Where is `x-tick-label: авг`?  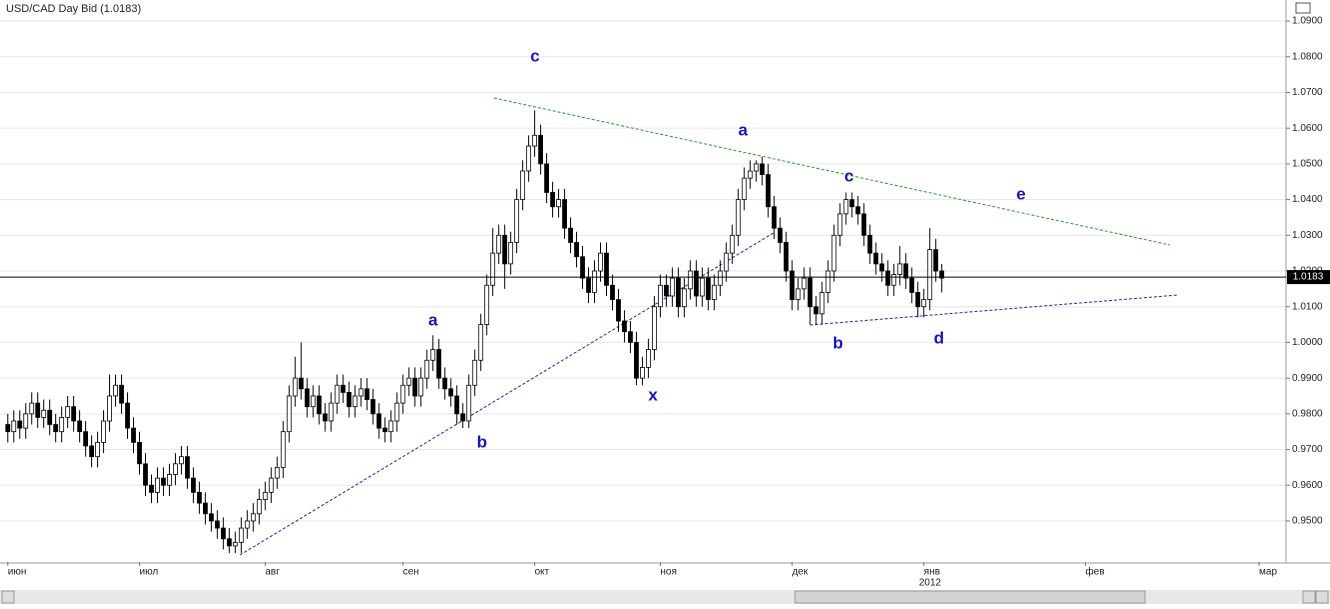
x-tick-label: авг is located at coordinates (272, 572).